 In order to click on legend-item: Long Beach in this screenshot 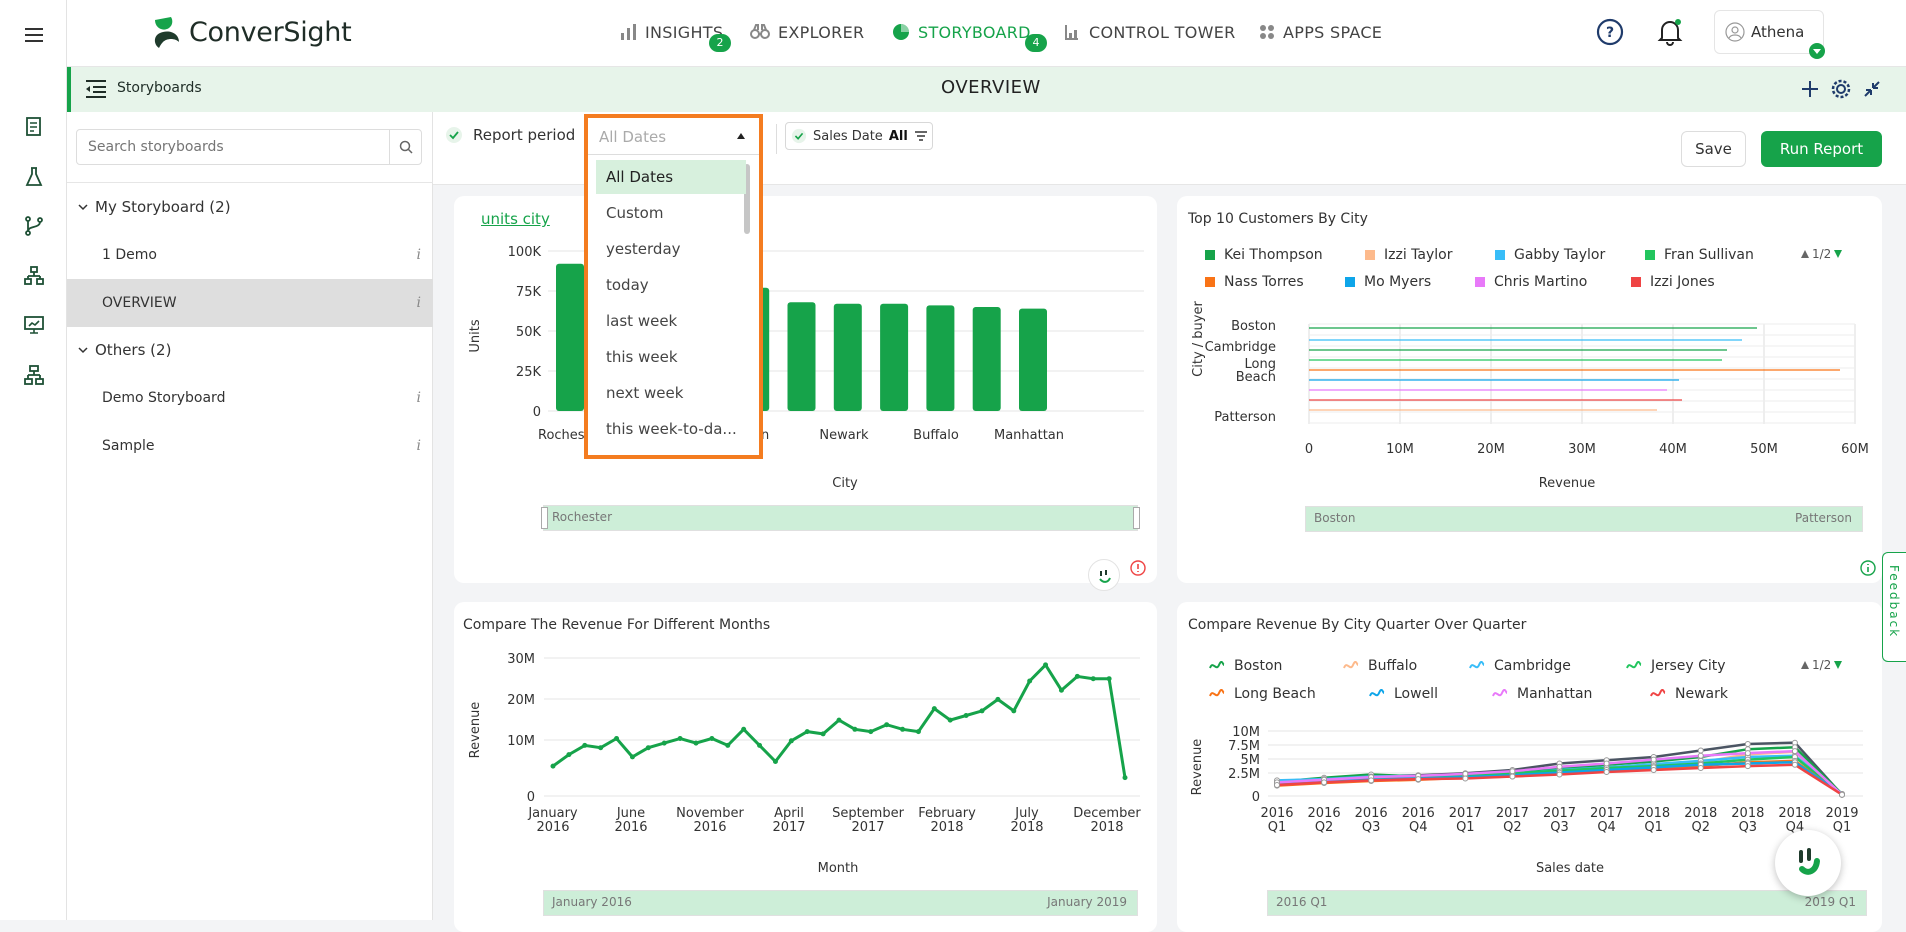, I will do `click(1262, 694)`.